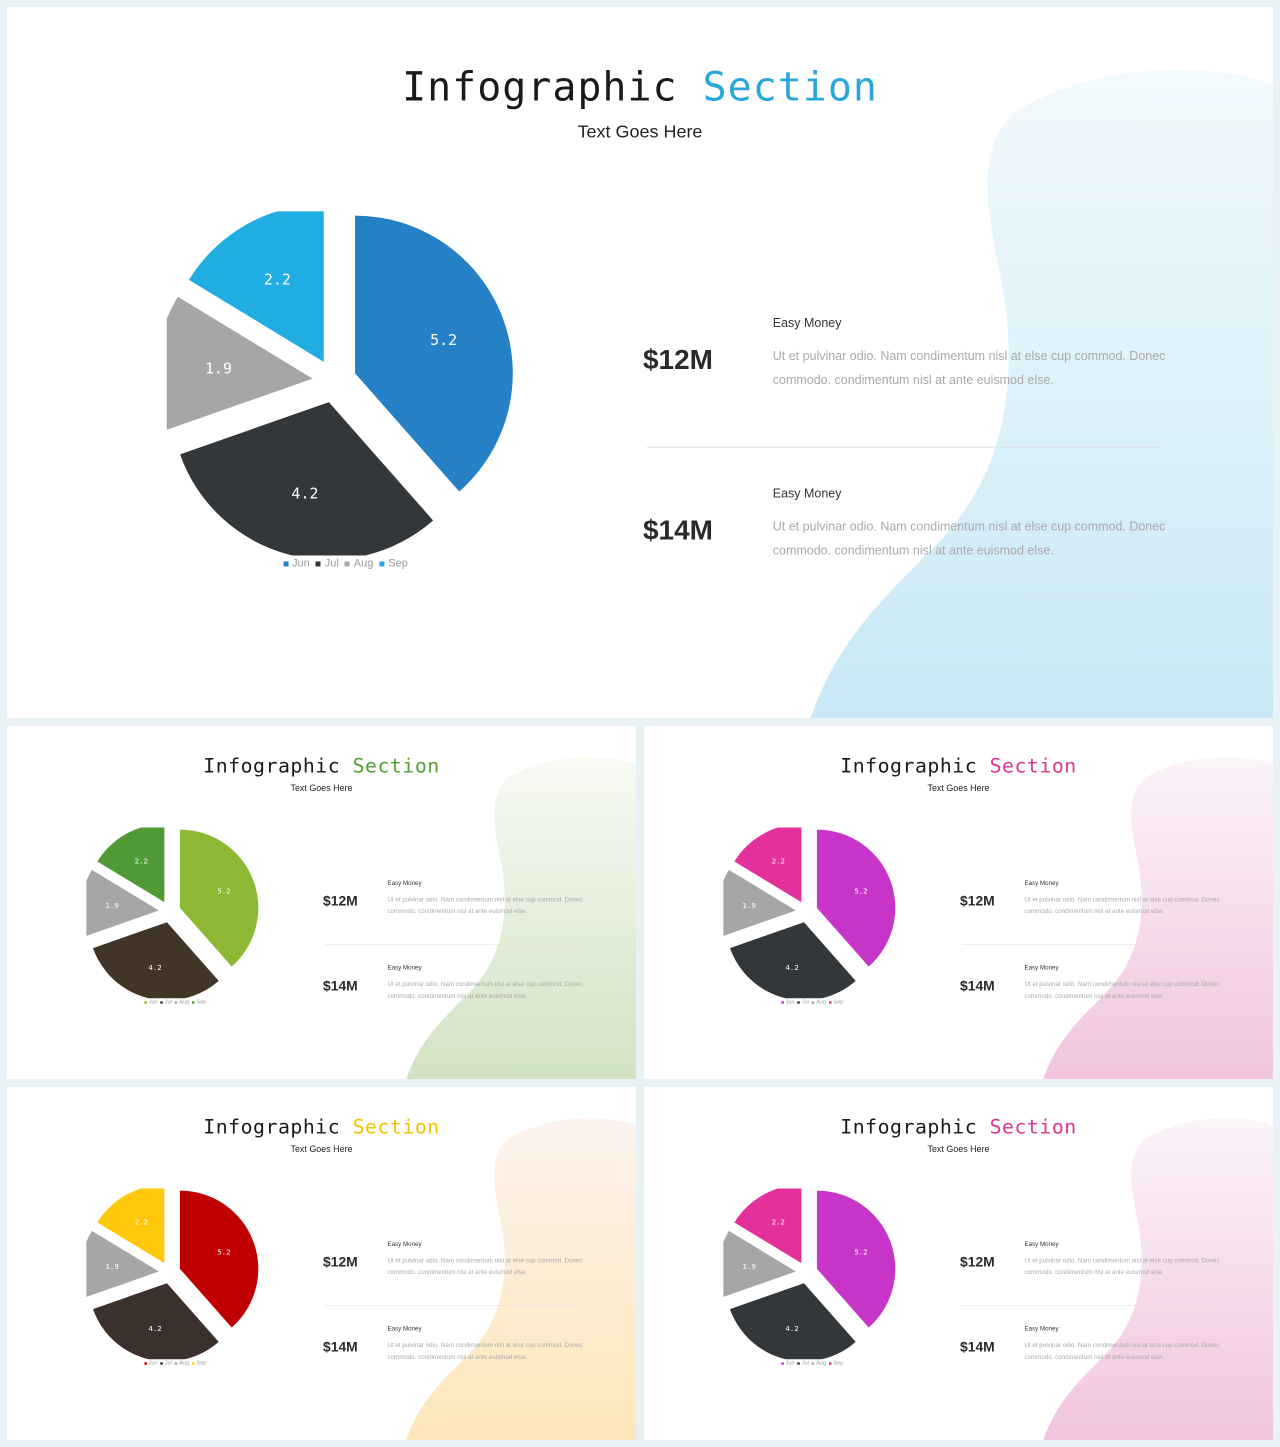  I want to click on legend-label: Jul, so click(805, 1002).